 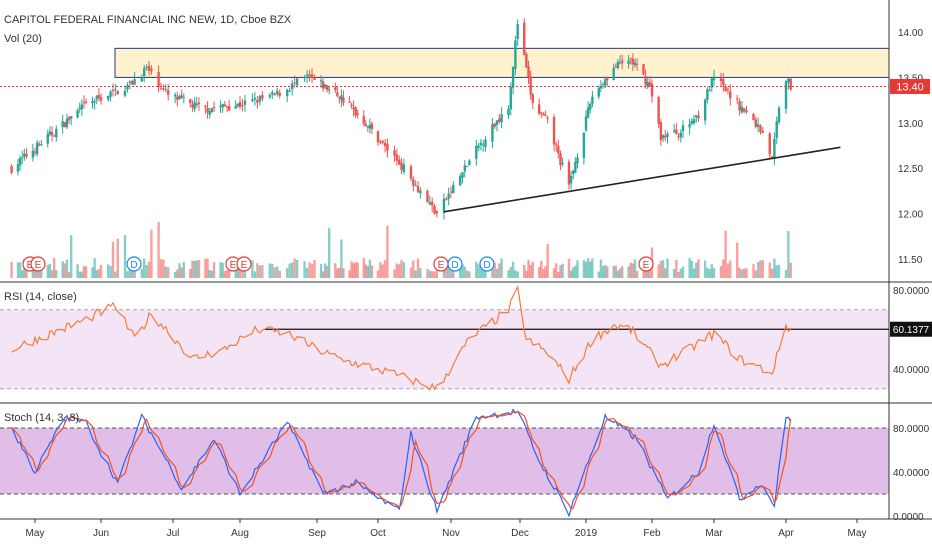 What do you see at coordinates (240, 533) in the screenshot?
I see `time-tick-label: Aug` at bounding box center [240, 533].